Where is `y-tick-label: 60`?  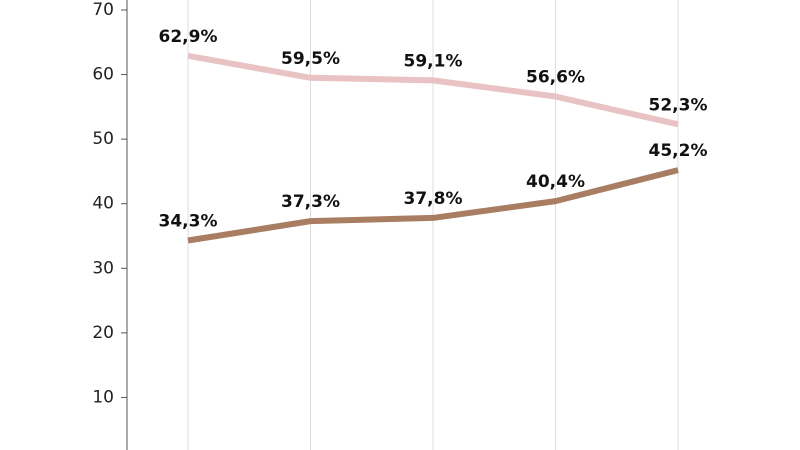
y-tick-label: 60 is located at coordinates (103, 75).